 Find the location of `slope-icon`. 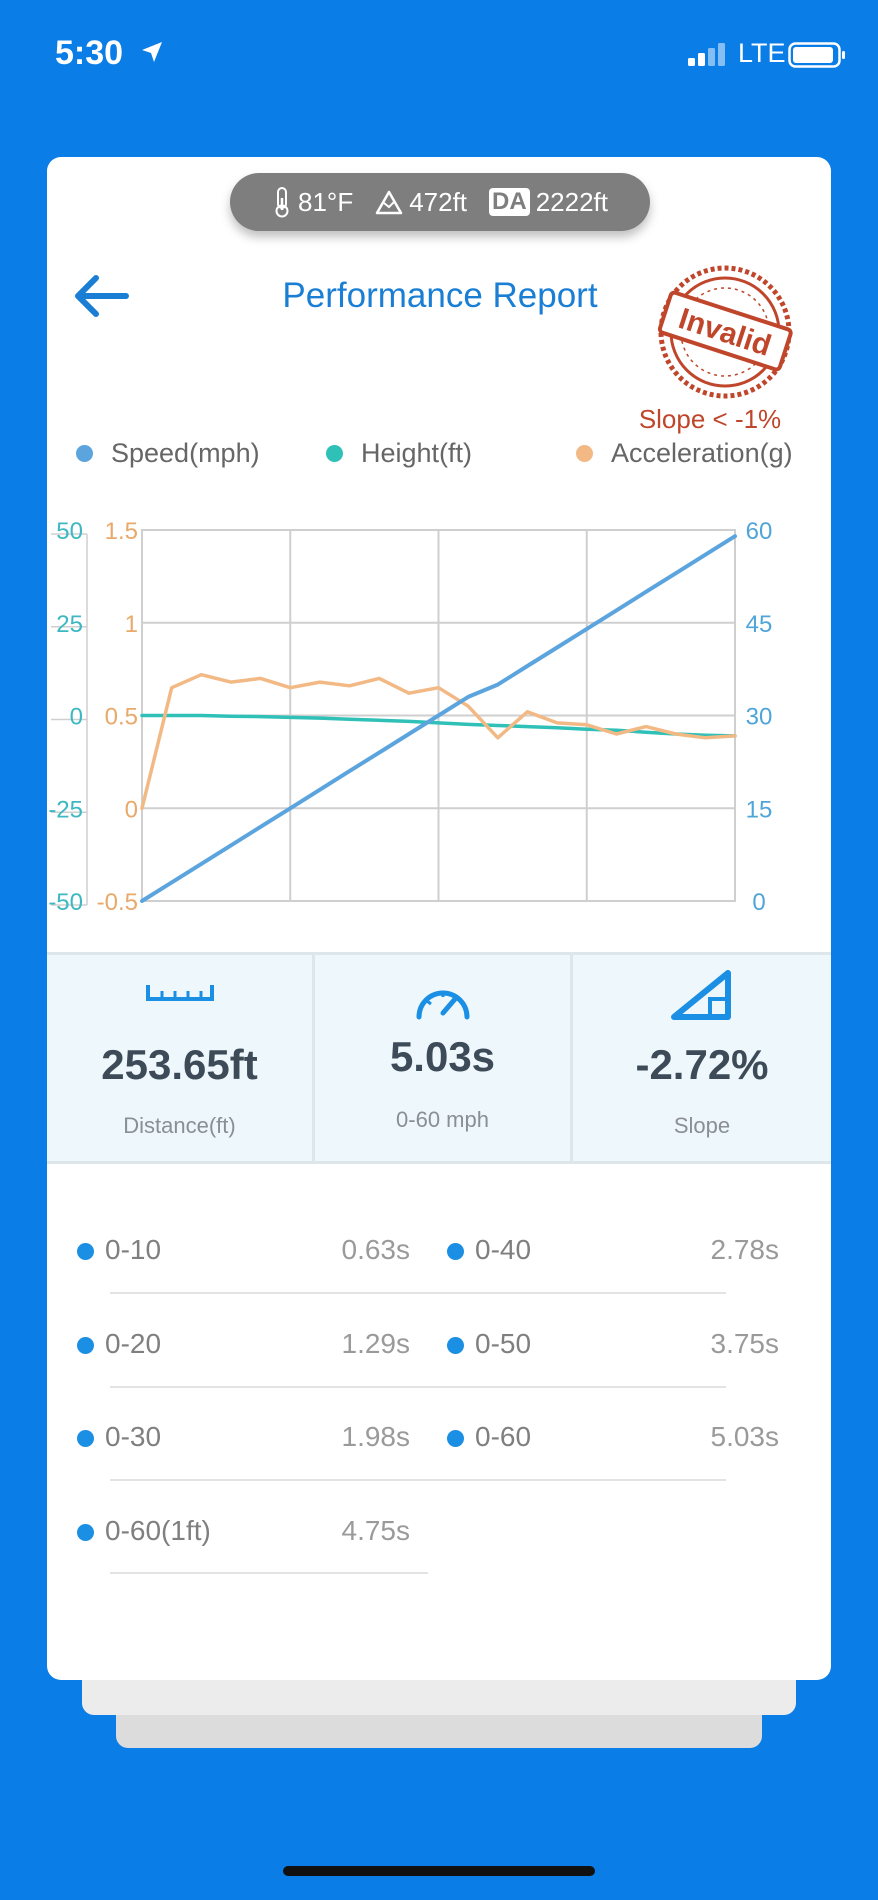

slope-icon is located at coordinates (701, 995).